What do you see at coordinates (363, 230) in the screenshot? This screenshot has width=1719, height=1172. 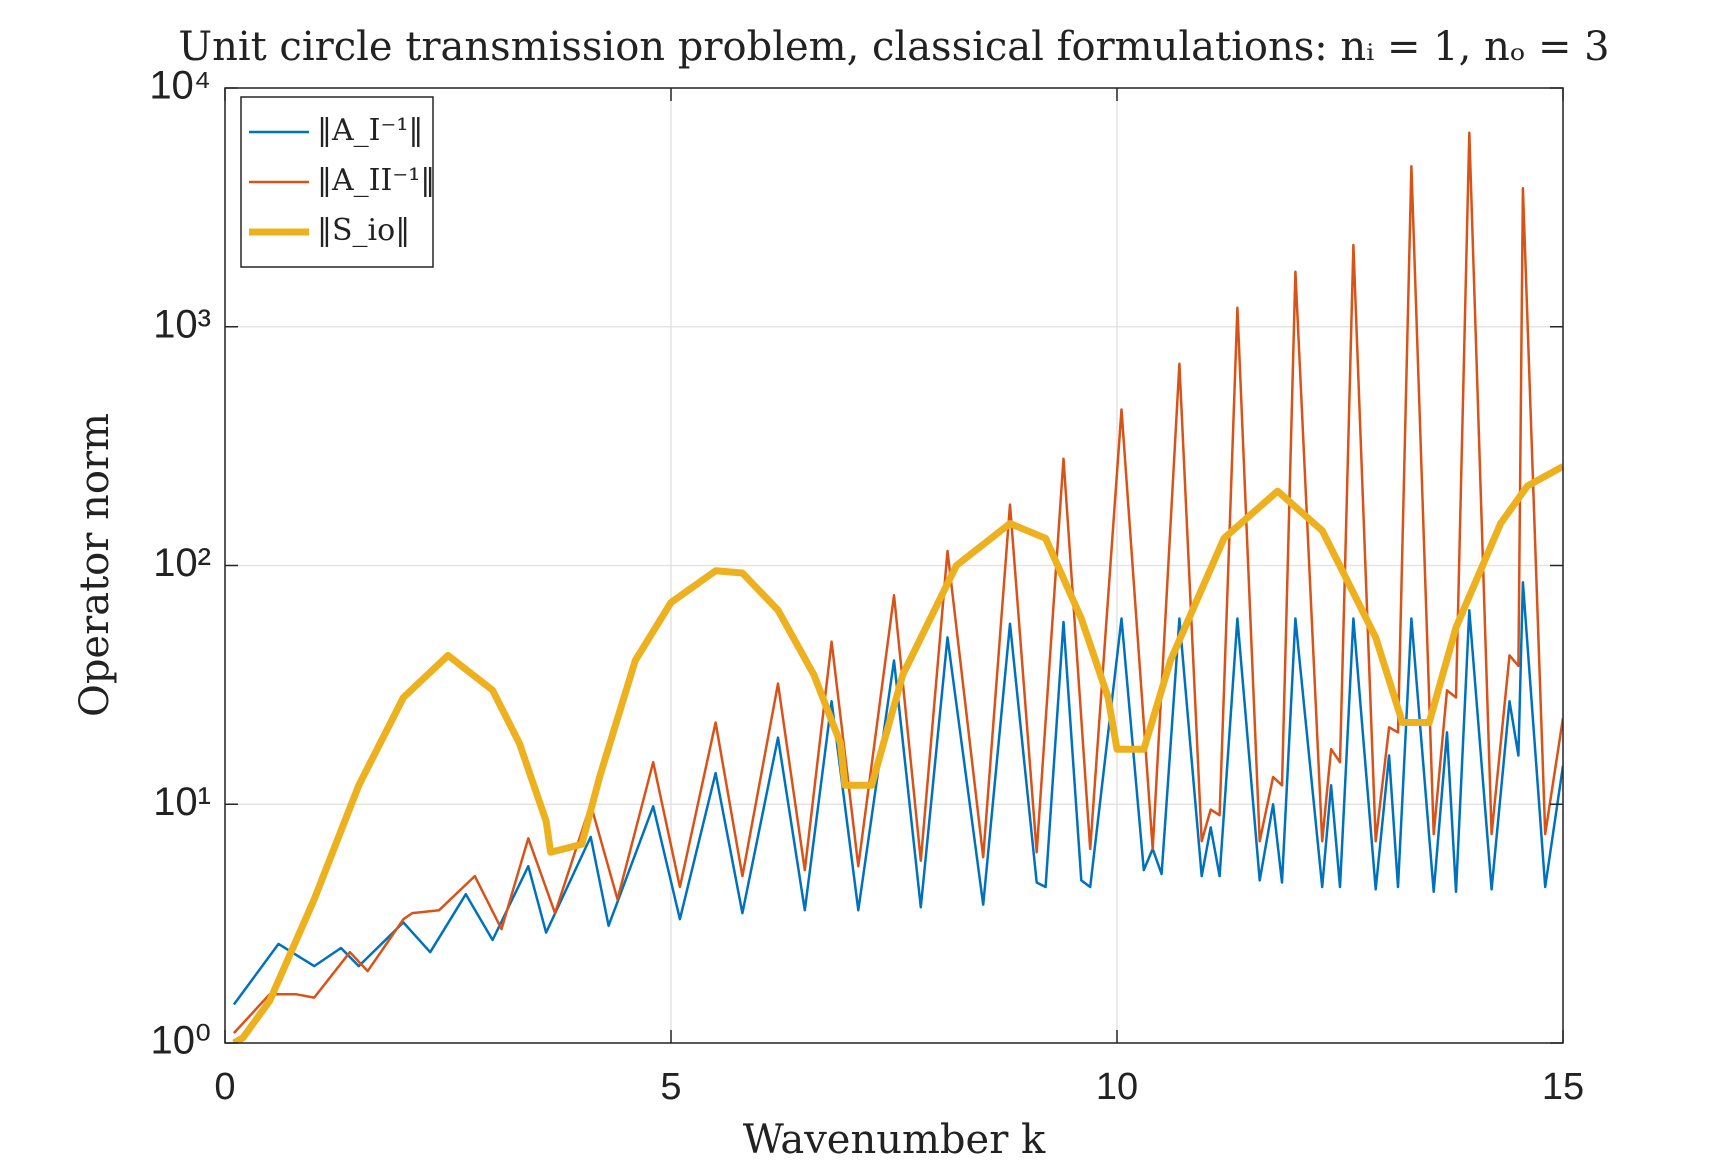 I see `legend-label: ‖S_io‖` at bounding box center [363, 230].